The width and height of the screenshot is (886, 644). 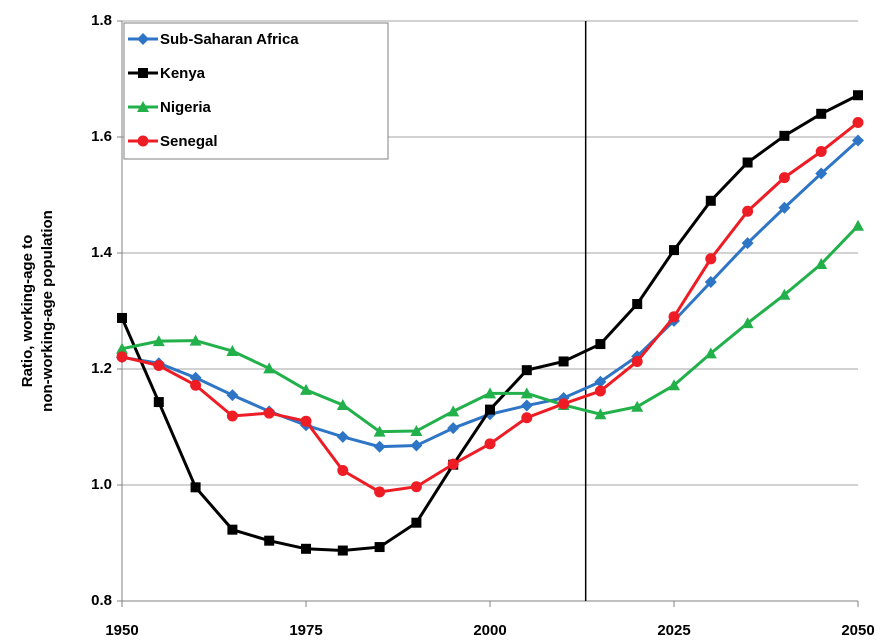 What do you see at coordinates (229, 39) in the screenshot?
I see `legend-label: Sub-Saharan Africa` at bounding box center [229, 39].